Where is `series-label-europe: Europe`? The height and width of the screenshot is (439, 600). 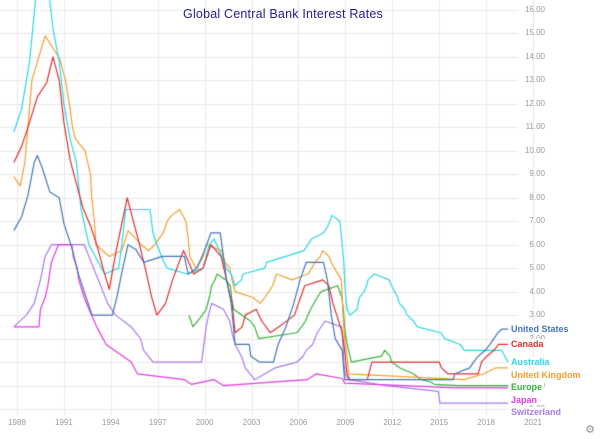 series-label-europe: Europe is located at coordinates (527, 387).